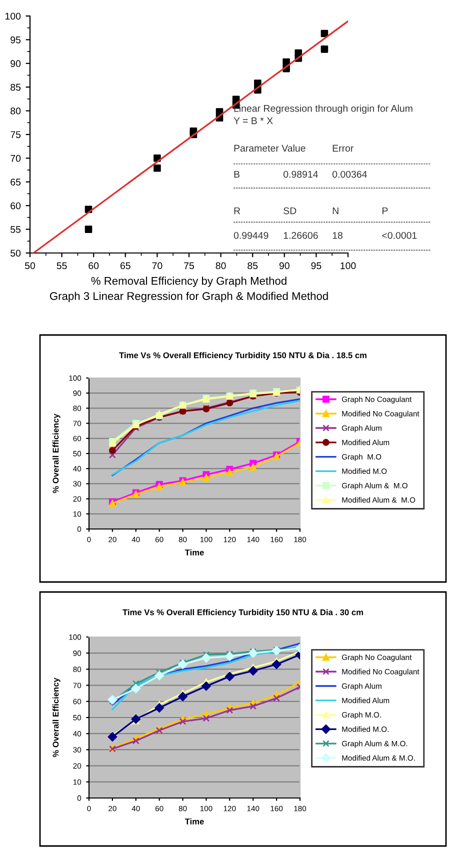 This screenshot has height=849, width=449. I want to click on annotation: B, so click(237, 174).